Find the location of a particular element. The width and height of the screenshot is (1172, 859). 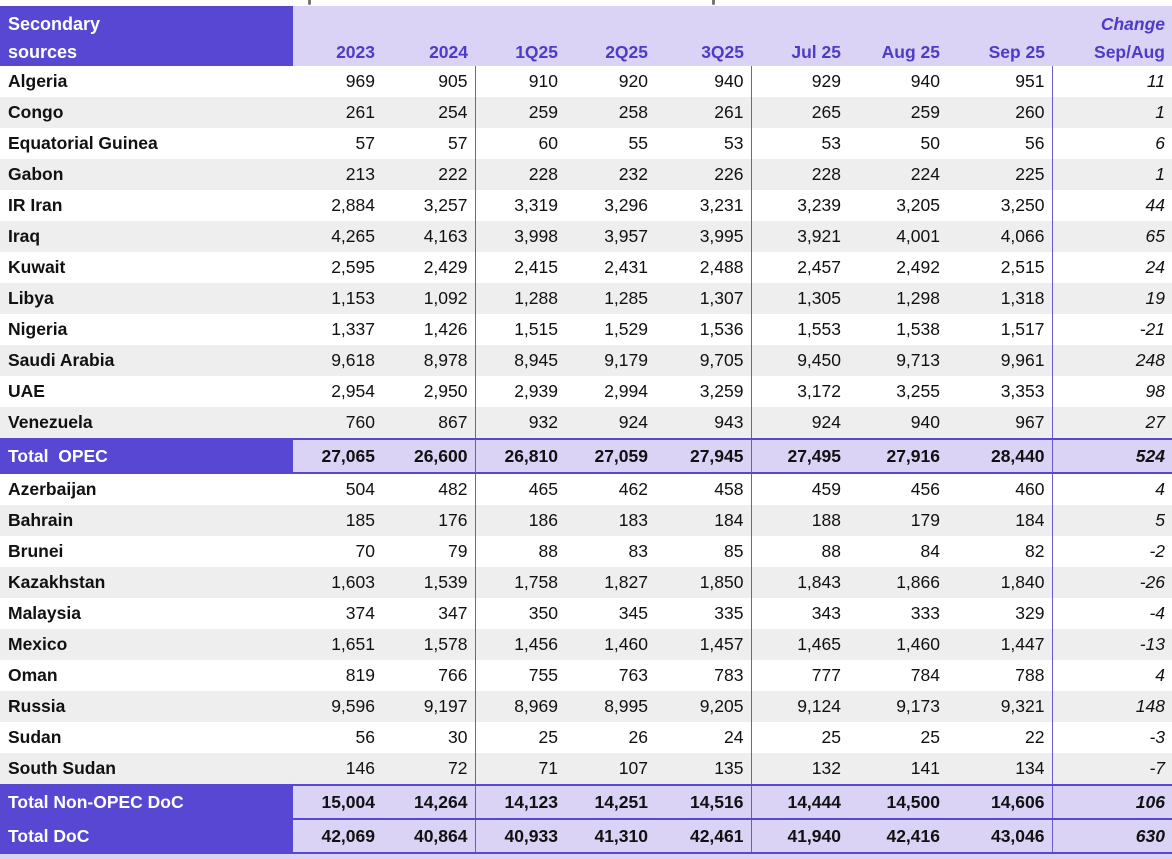

row-label: Bahrain is located at coordinates (146, 520).